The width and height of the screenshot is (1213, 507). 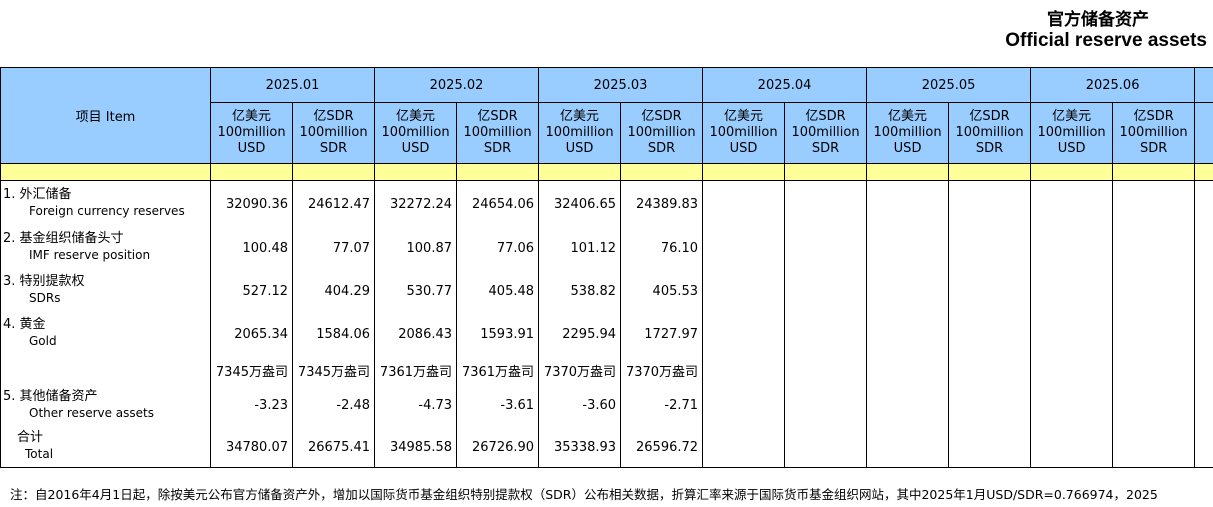 What do you see at coordinates (1113, 85) in the screenshot?
I see `period-header: 2025.06` at bounding box center [1113, 85].